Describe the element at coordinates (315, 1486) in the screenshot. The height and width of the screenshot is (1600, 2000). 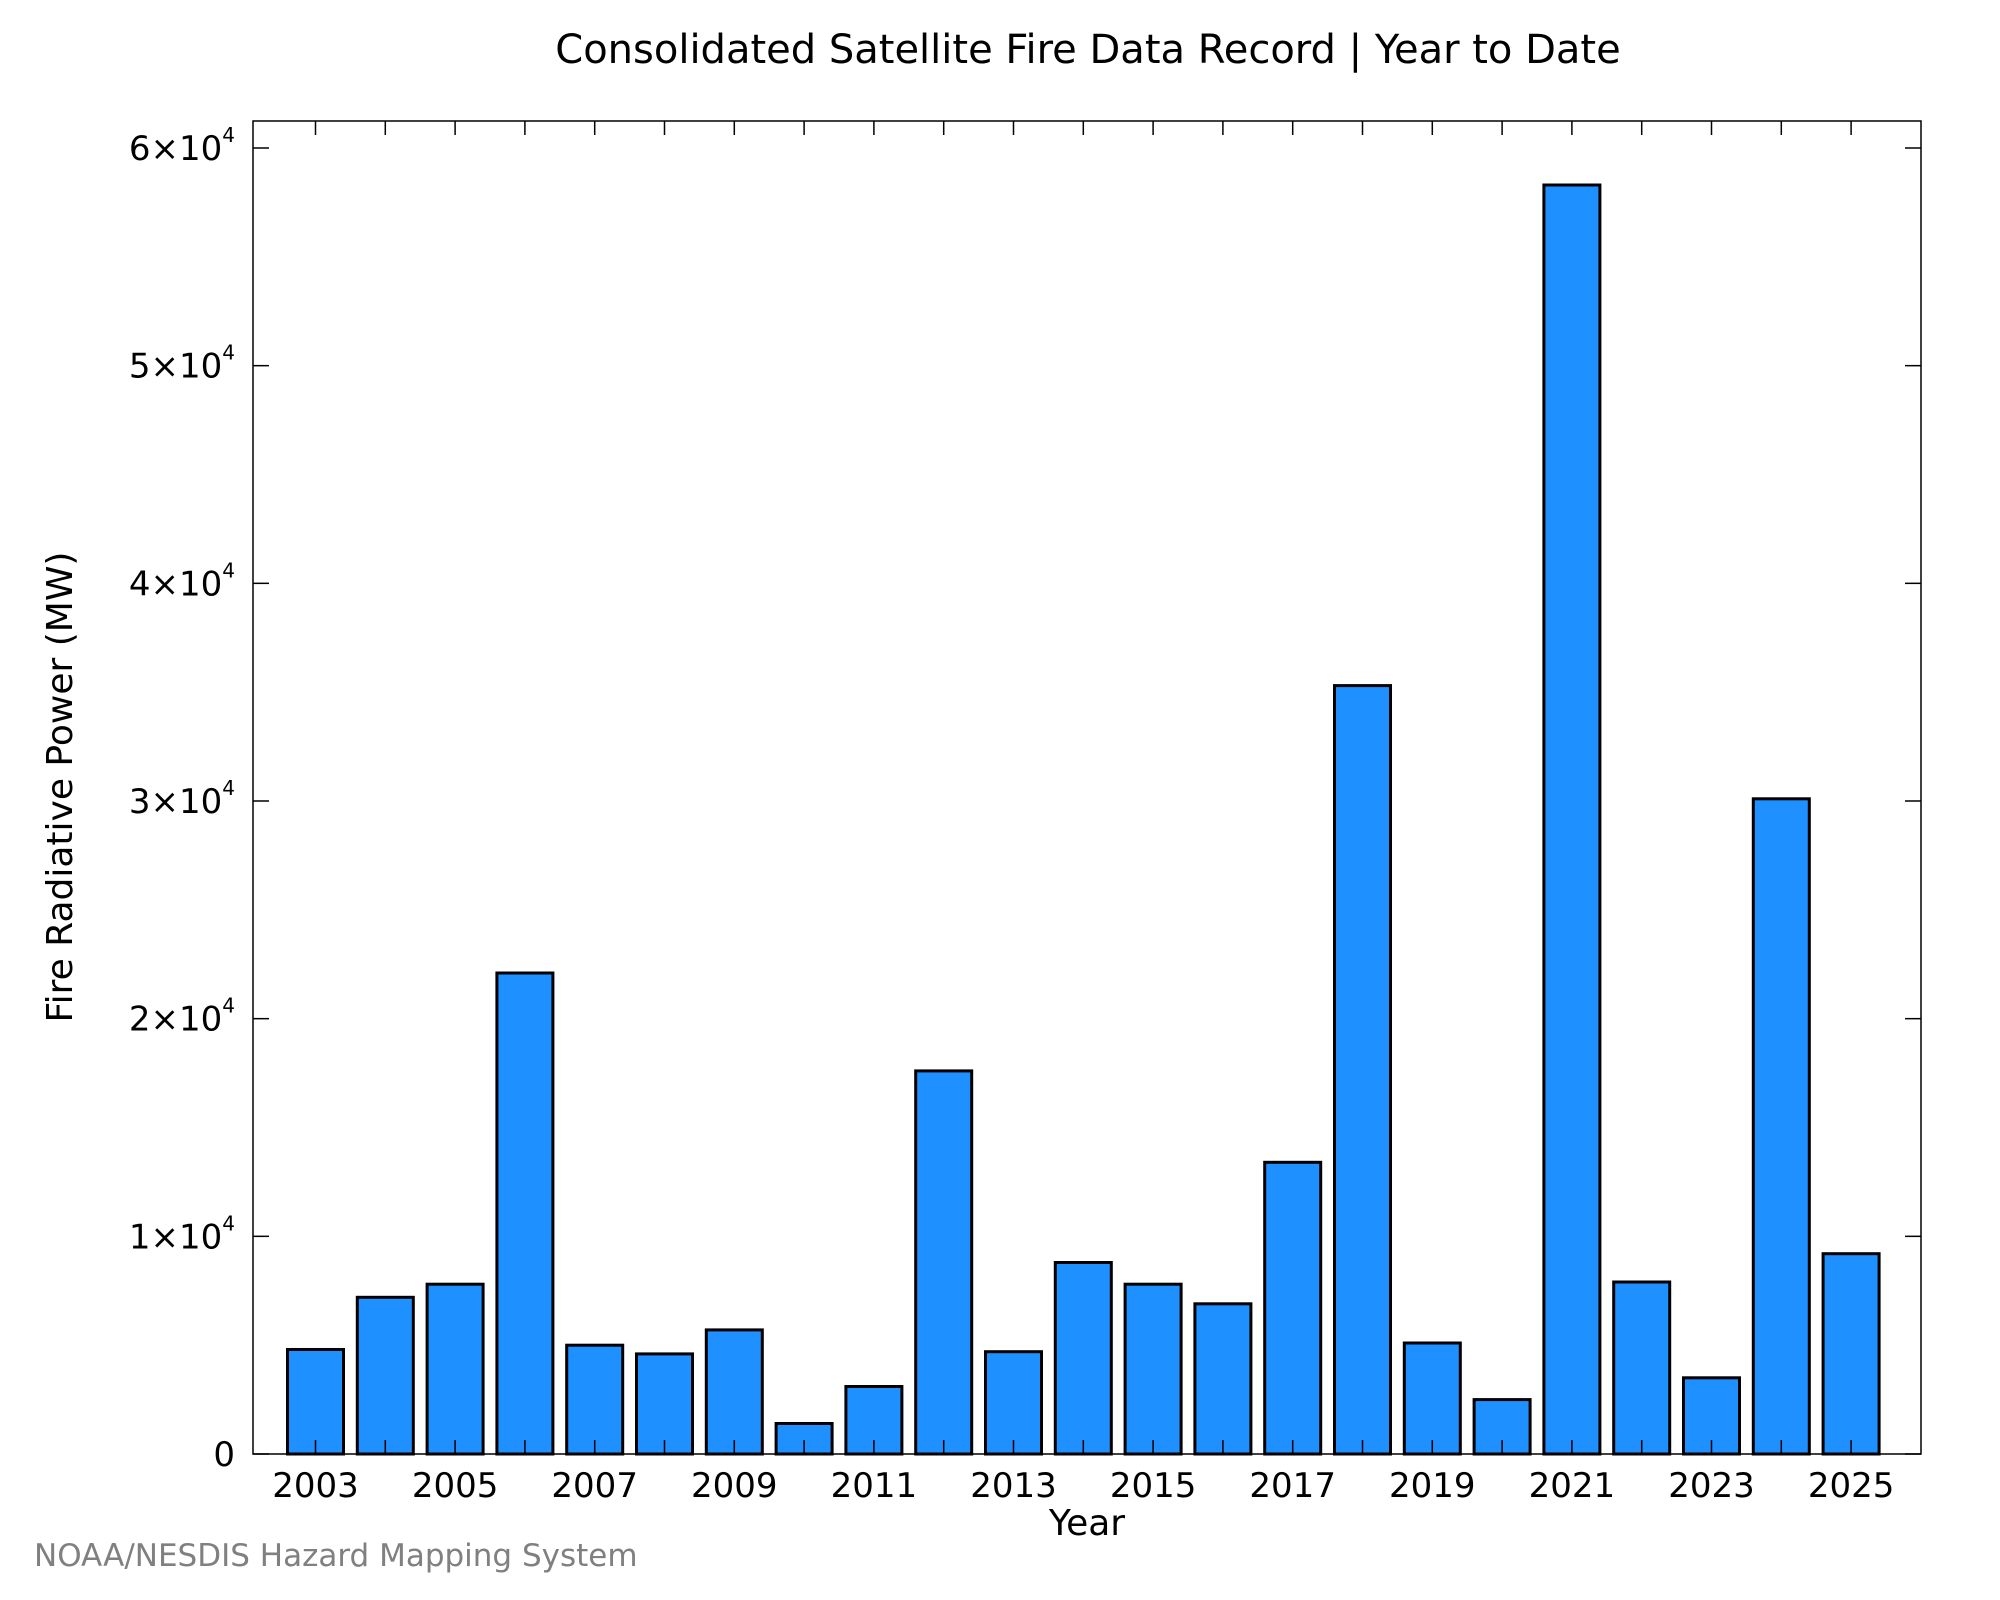
I see `x-tick-label: 2003` at that location.